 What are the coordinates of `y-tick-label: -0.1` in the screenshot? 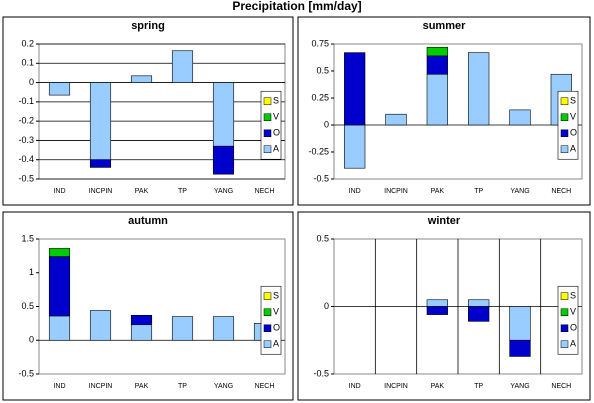 It's located at (26, 101).